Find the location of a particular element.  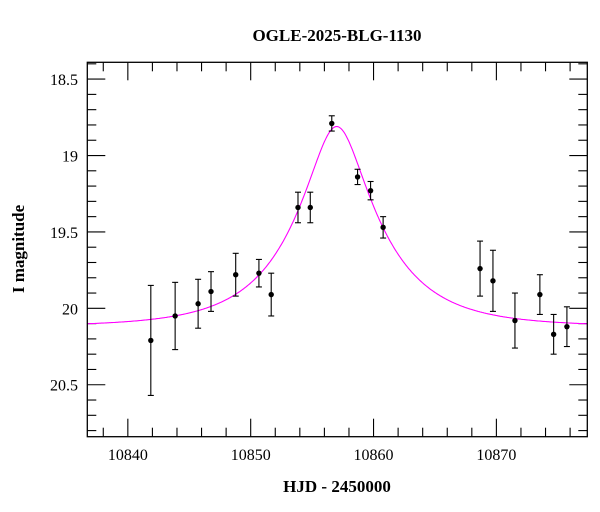

x-tick-label: 10850 is located at coordinates (251, 455).